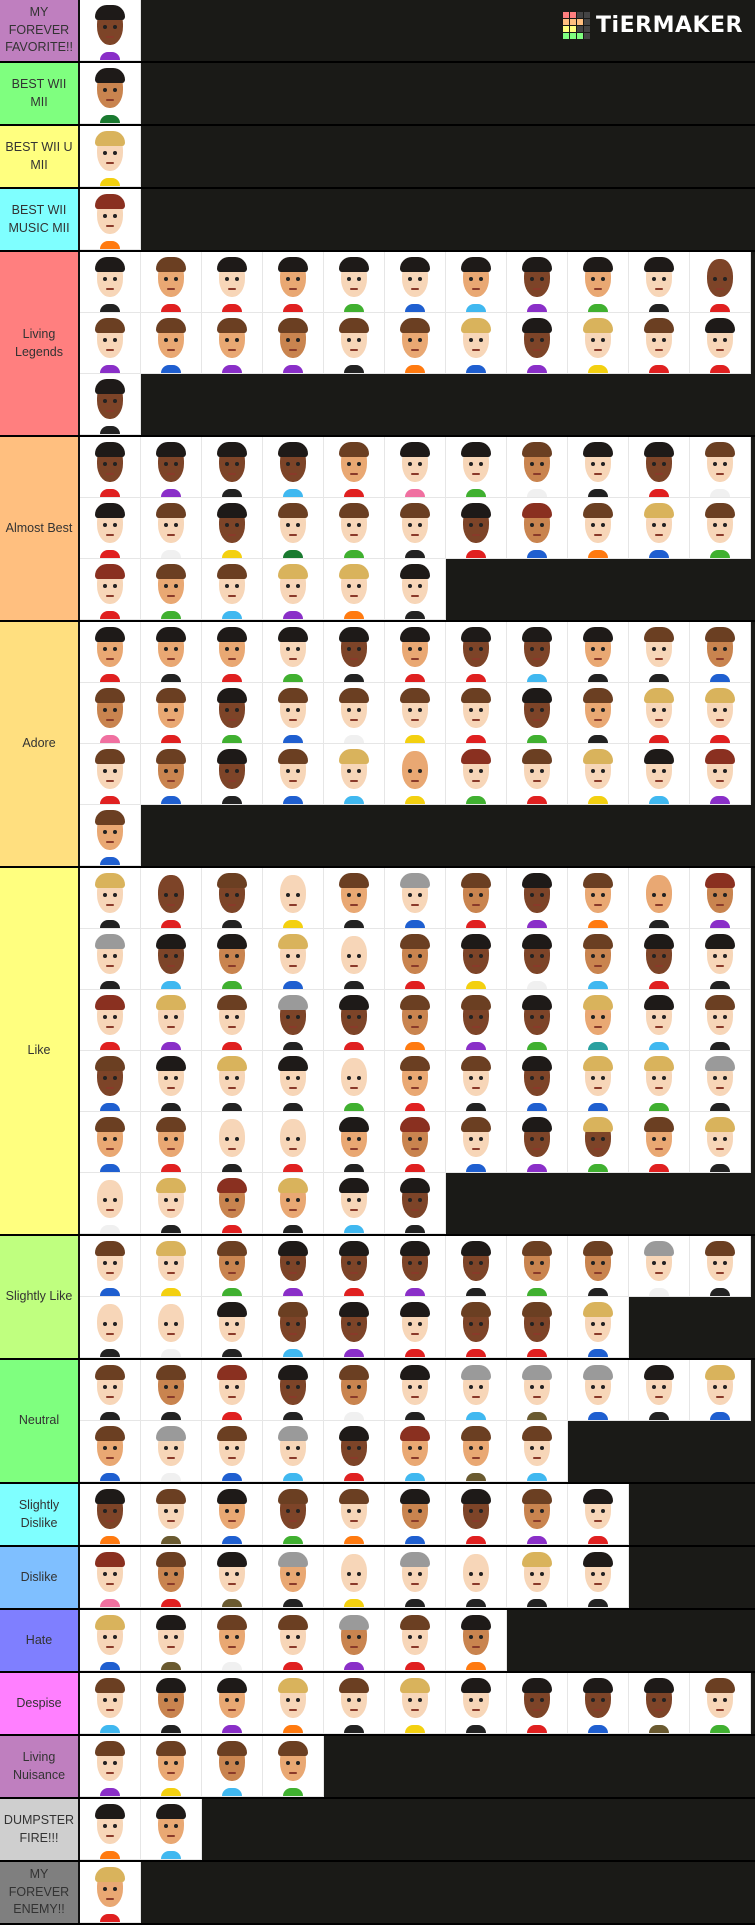 This screenshot has width=755, height=1925. I want to click on tier-label: Slightly Like, so click(40, 1297).